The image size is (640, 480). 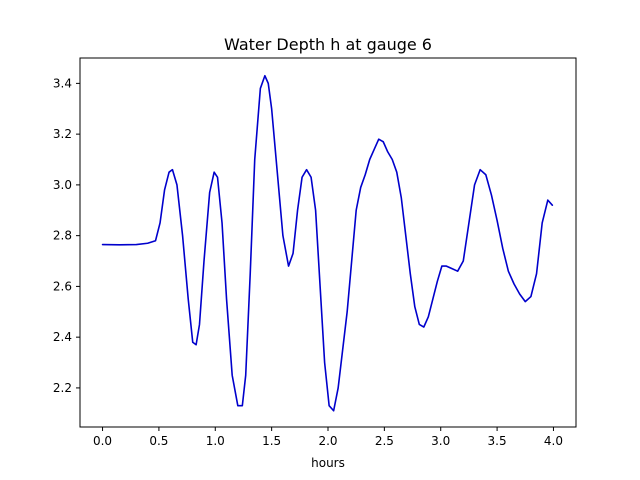 I want to click on y-tick-label: 3.2, so click(x=62, y=134).